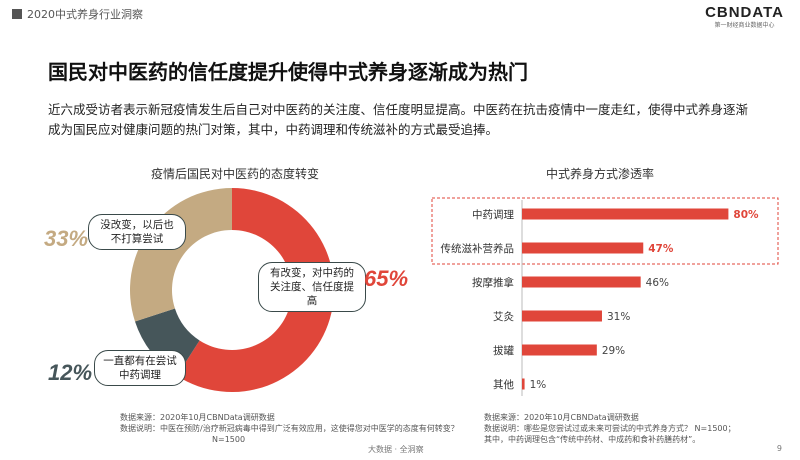  Describe the element at coordinates (180, 255) in the screenshot. I see `donut-slice-unchanged` at that location.